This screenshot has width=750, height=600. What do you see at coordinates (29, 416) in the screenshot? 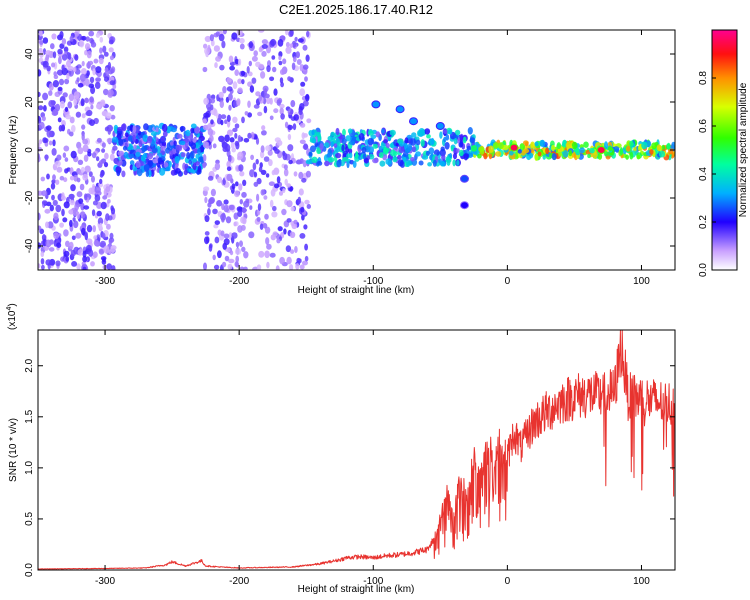
I see `y-tick-label: 1.5` at bounding box center [29, 416].